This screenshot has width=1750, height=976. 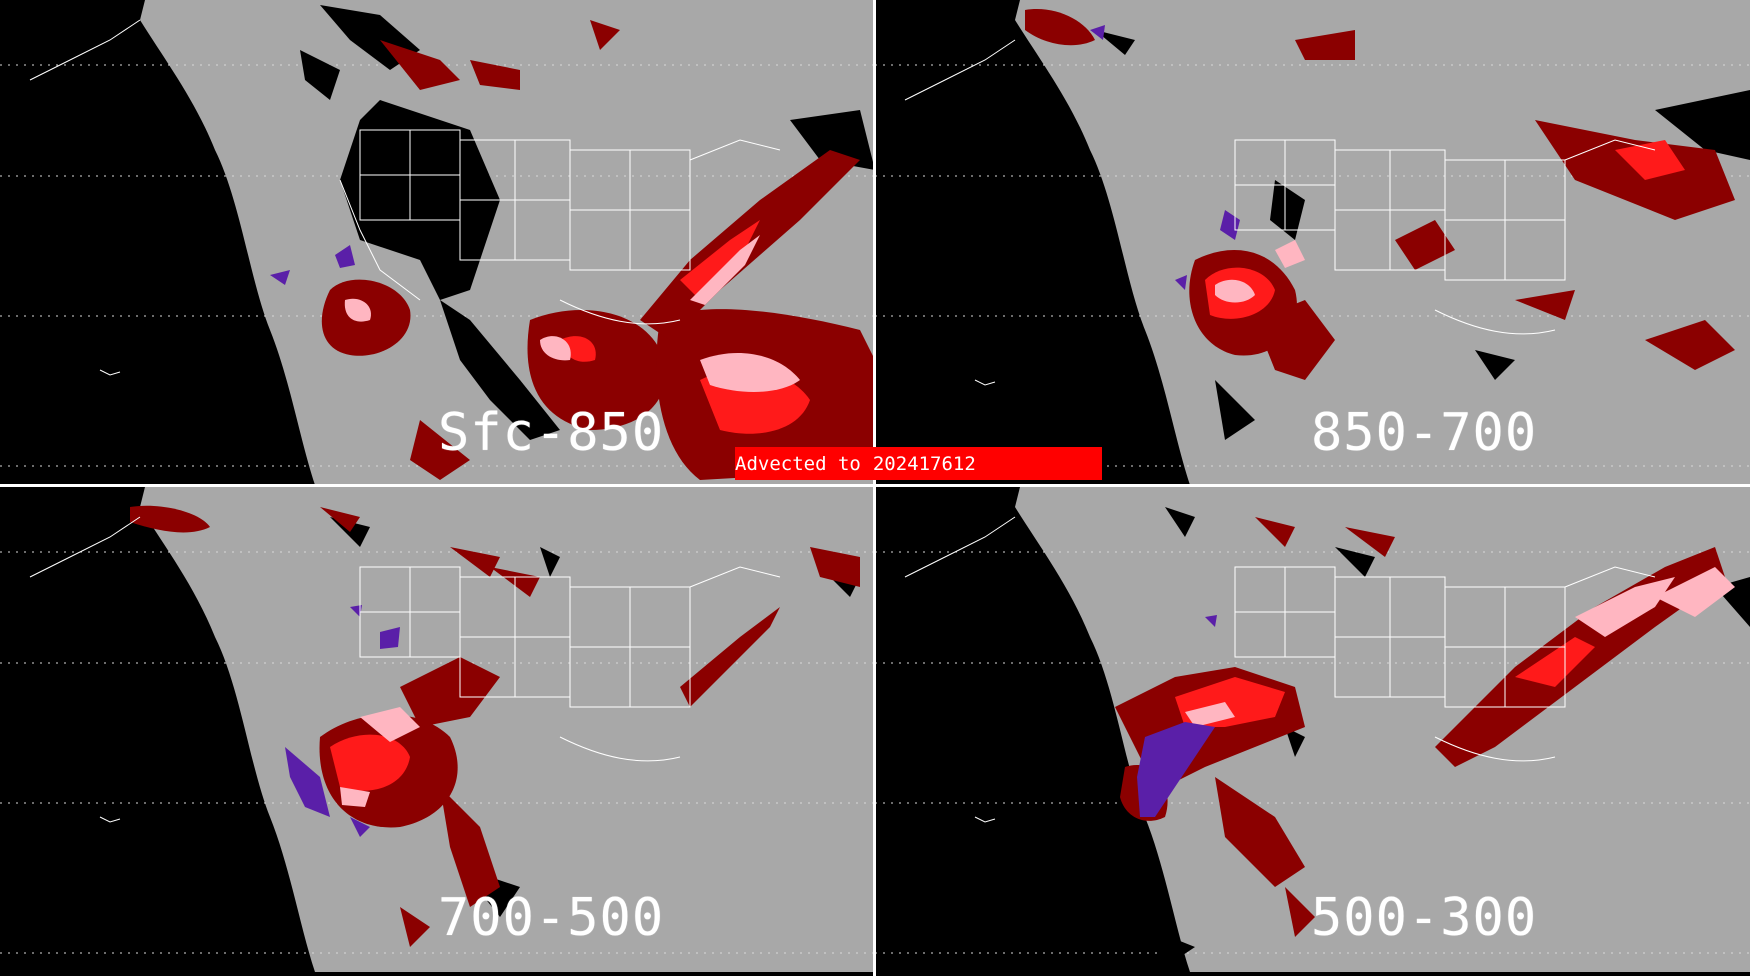 I want to click on vertical-divider, so click(x=874, y=488).